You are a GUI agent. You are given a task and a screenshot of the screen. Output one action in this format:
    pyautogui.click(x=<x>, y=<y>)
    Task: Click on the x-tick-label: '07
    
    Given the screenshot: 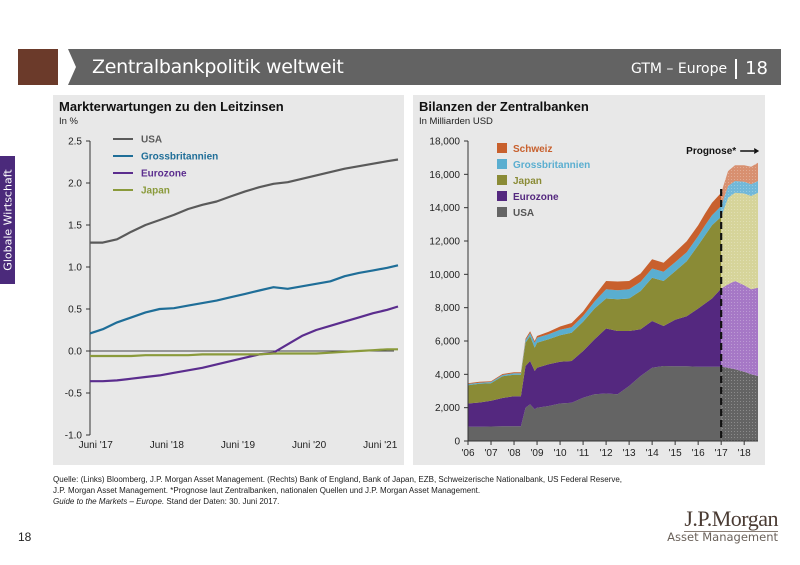 What is the action you would take?
    pyautogui.click(x=490, y=453)
    